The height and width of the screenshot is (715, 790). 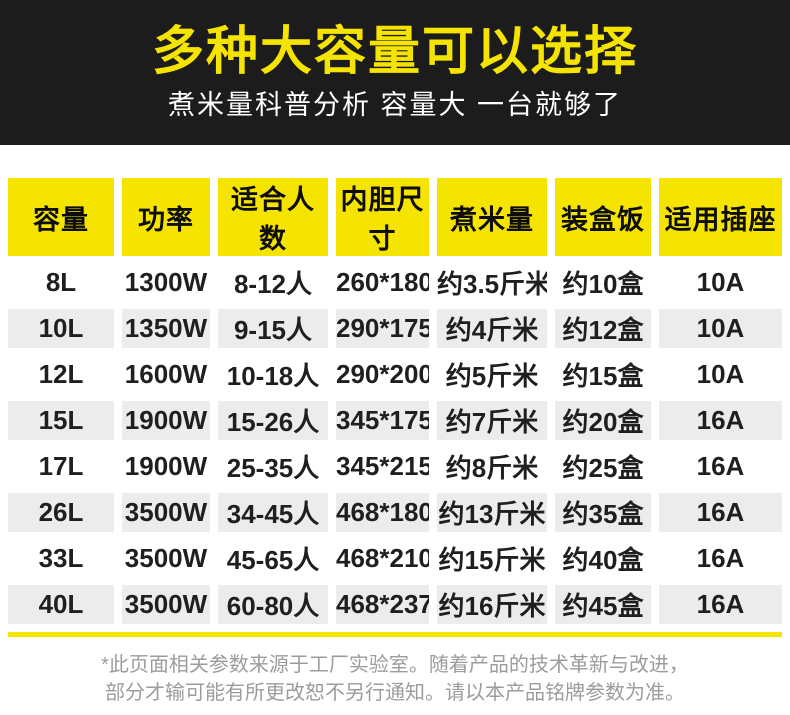 I want to click on table-row: 8L 1300W 8-12人 260*180 约3.5斤米 约10盒 10A, so click(x=395, y=282).